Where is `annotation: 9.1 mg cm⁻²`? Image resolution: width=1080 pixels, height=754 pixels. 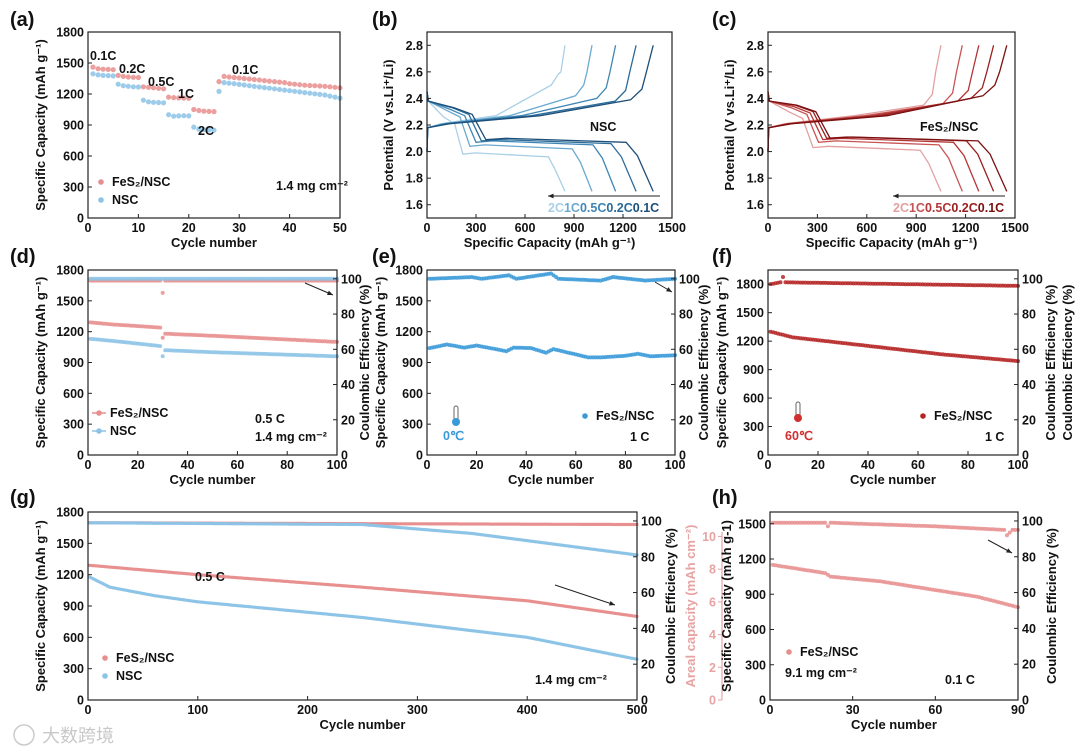
annotation: 9.1 mg cm⁻² is located at coordinates (821, 673).